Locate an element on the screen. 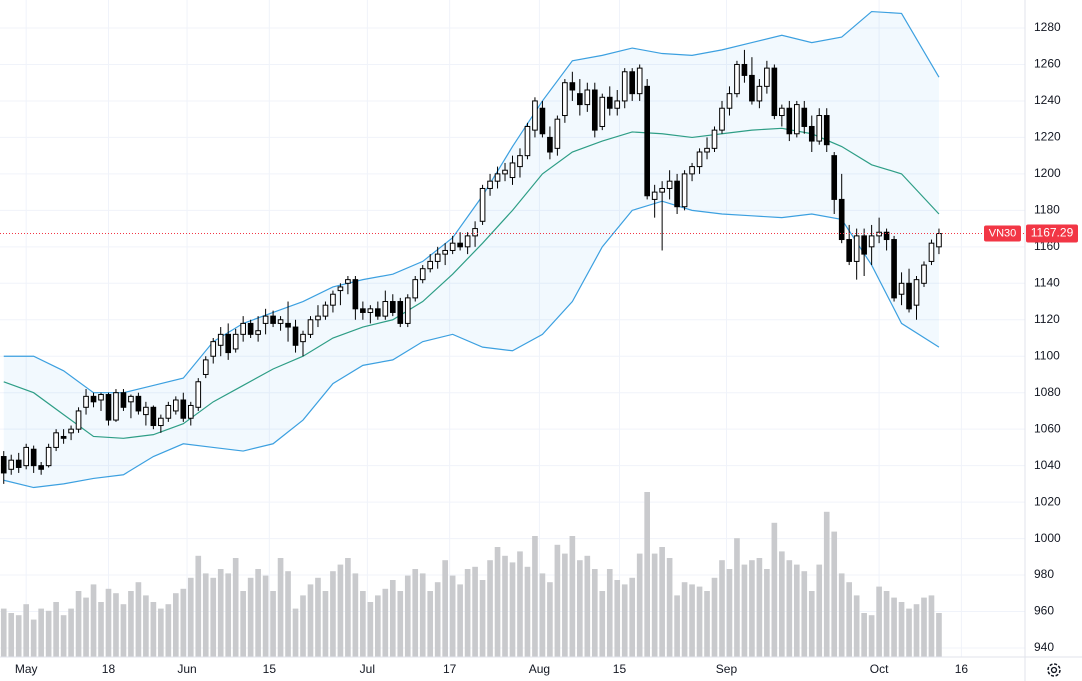  y-tick-label: 1140 is located at coordinates (1047, 282).